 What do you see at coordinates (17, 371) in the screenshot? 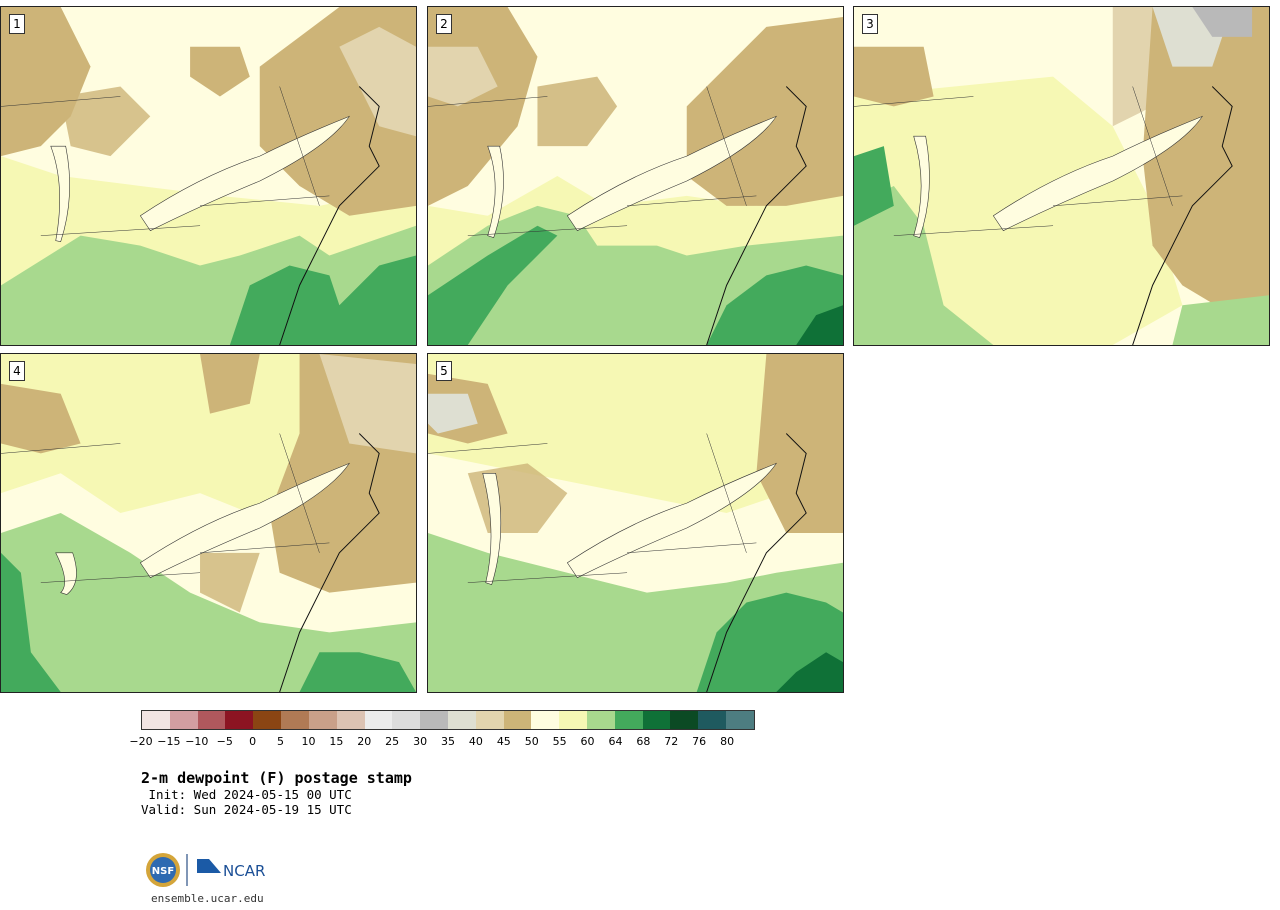
I see `panel-label: 4` at bounding box center [17, 371].